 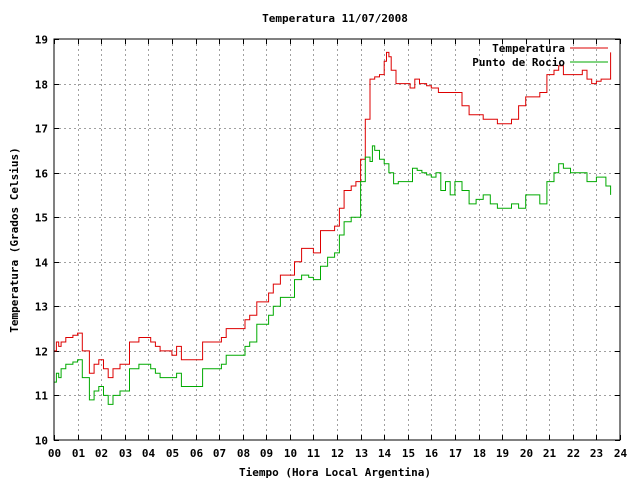 What do you see at coordinates (432, 453) in the screenshot?
I see `x-tick-label: 16` at bounding box center [432, 453].